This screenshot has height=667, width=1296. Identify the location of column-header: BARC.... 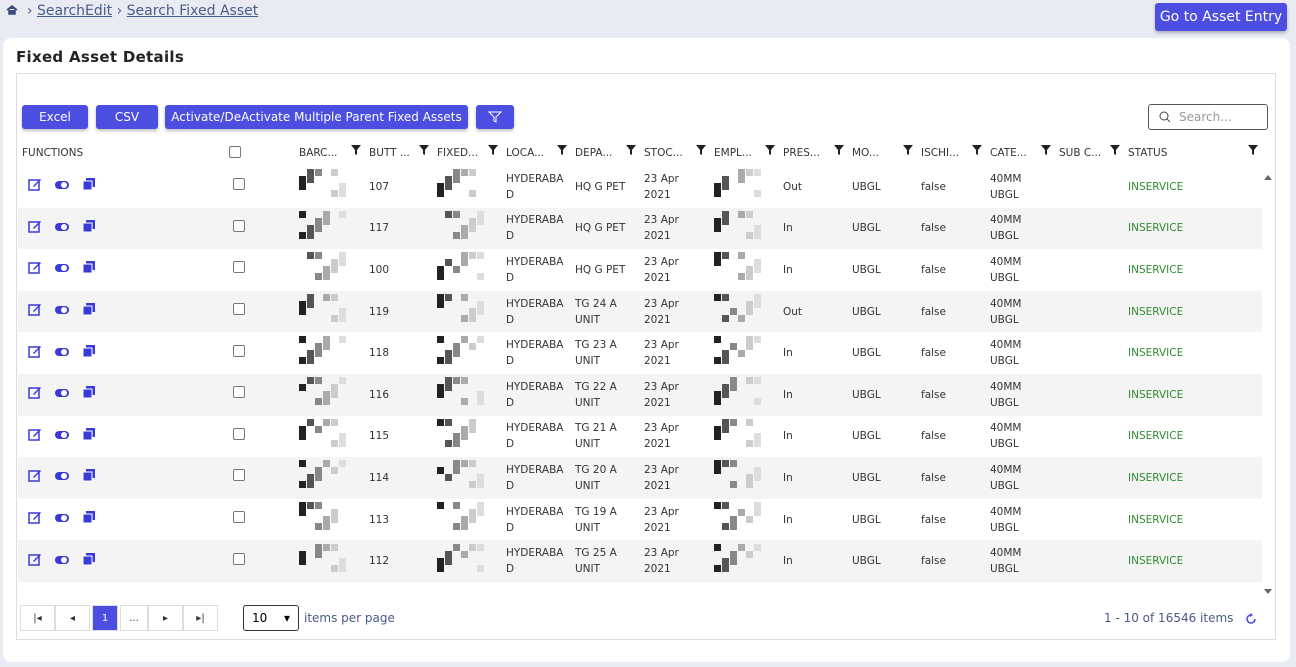
(330, 153).